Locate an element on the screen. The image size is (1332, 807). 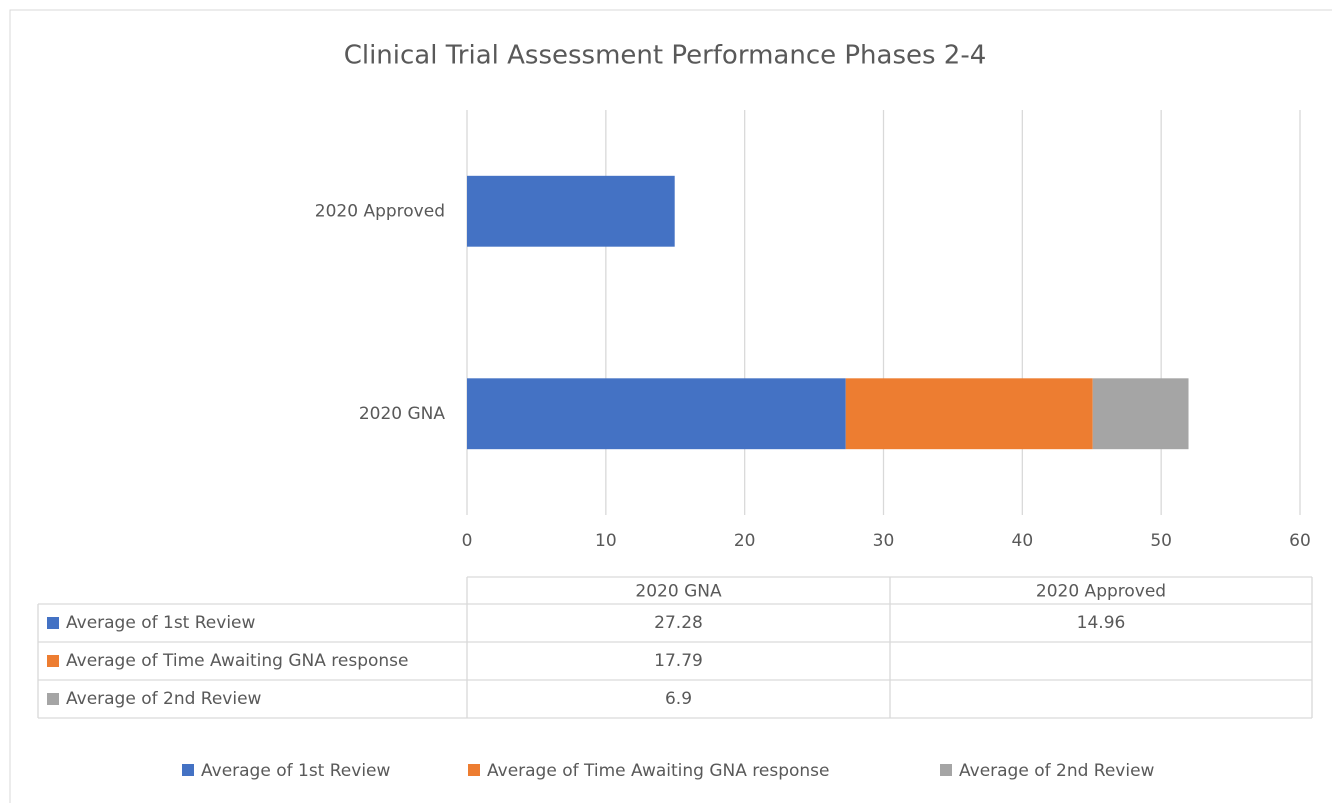
table-row-label: Average of 1st Review is located at coordinates (160, 623).